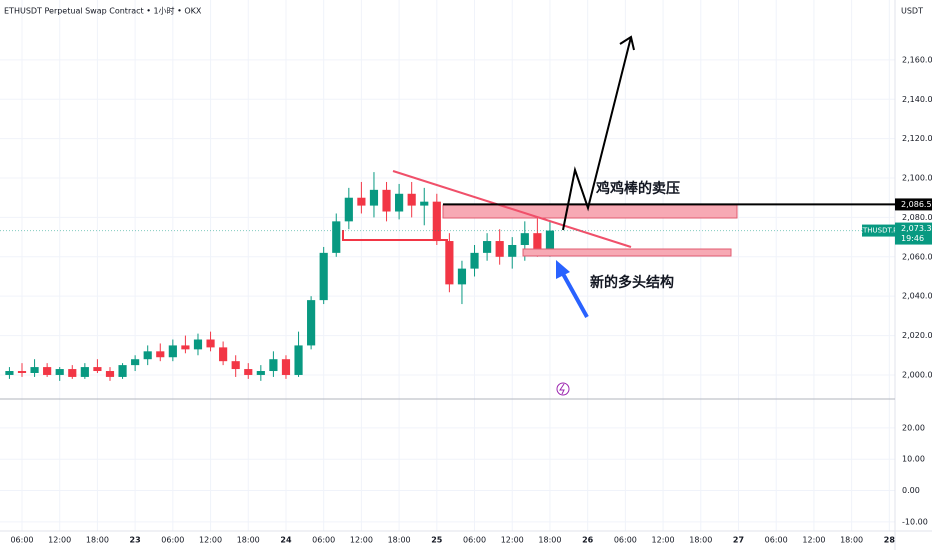 Image resolution: width=932 pixels, height=550 pixels. Describe the element at coordinates (632, 282) in the screenshot. I see `annotation: 新的多头结构` at that location.